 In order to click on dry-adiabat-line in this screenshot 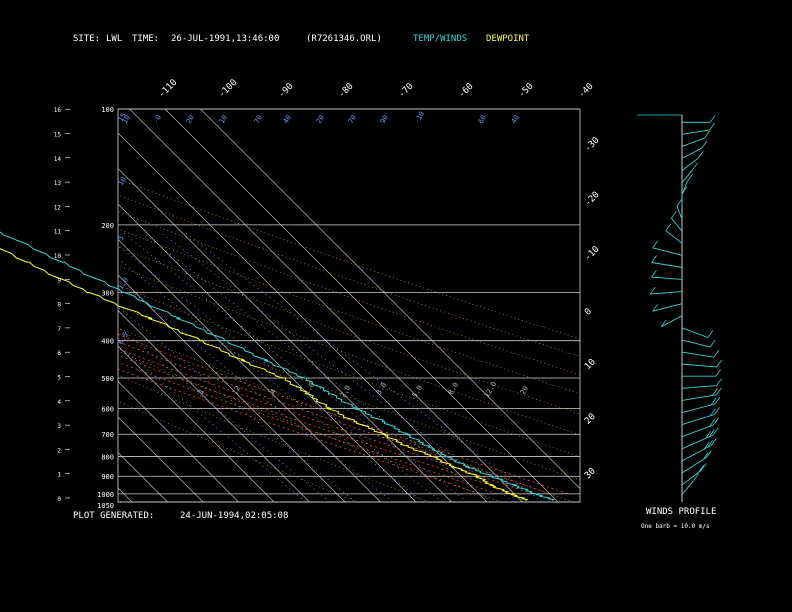, I will do `click(238, 451)`.